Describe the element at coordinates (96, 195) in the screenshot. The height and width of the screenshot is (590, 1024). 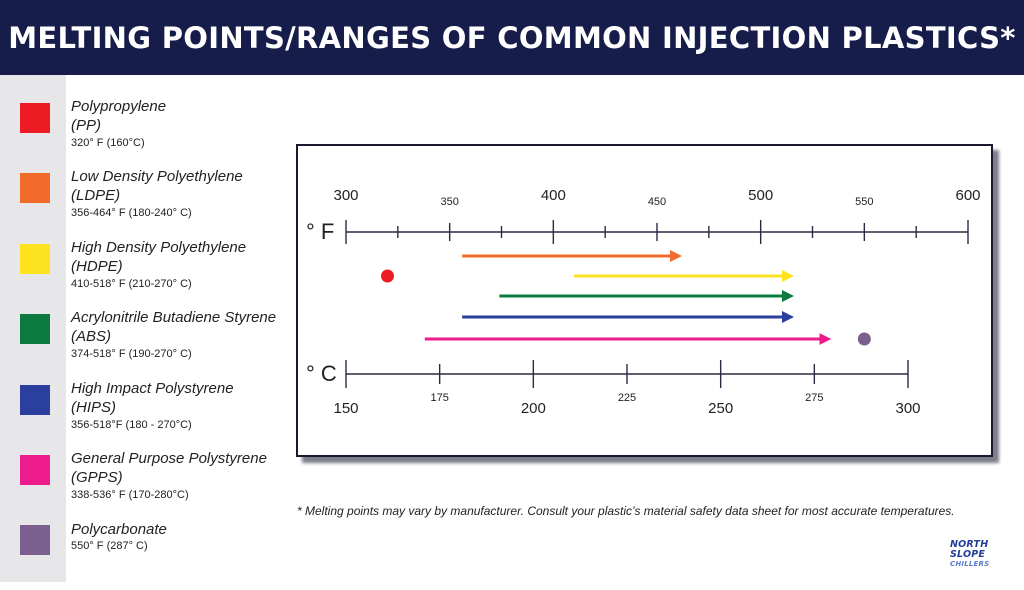
I see `legend-abbr: (LDPE)` at that location.